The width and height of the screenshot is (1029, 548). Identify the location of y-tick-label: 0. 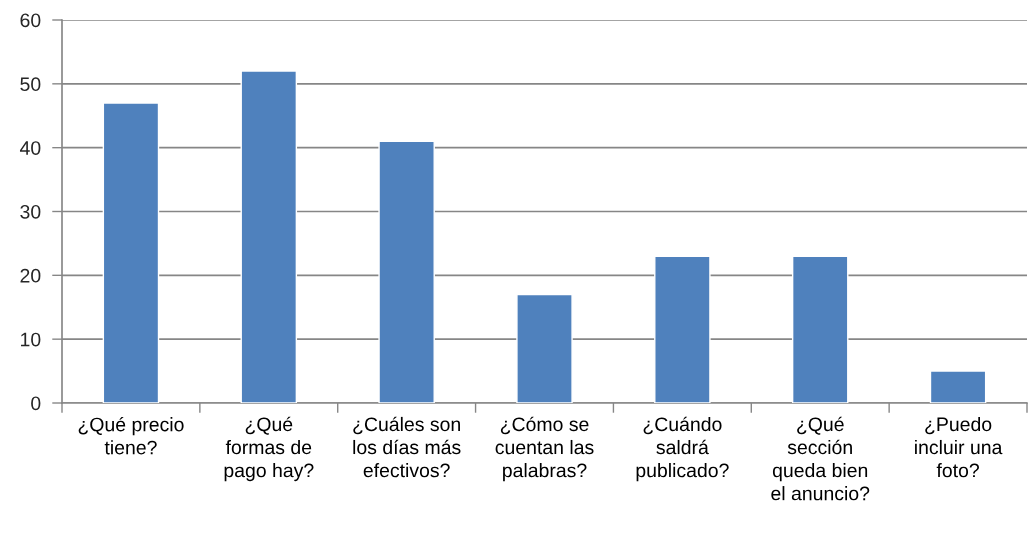
(36, 403).